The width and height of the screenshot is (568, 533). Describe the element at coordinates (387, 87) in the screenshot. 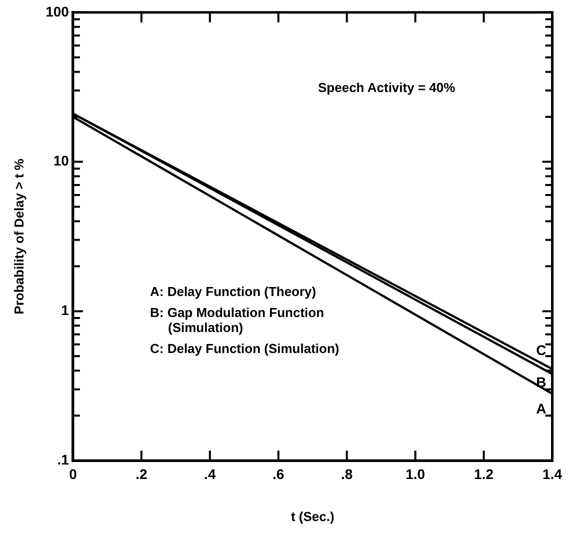

I see `annotation: Speech Activity = 40%` at that location.